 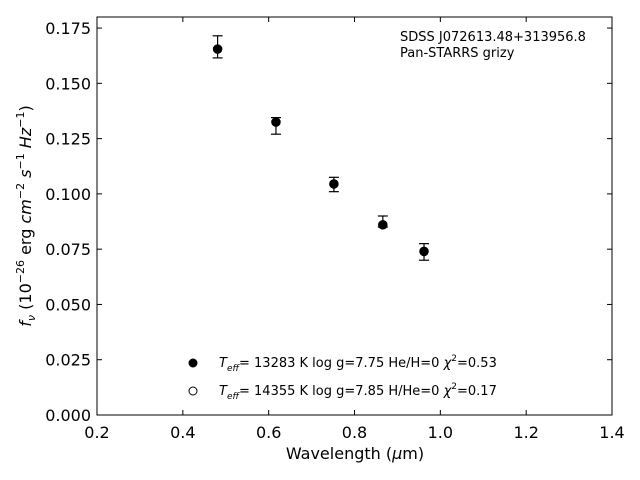 I want to click on y-axis-label: fν (10−26 erg cm−2 s−1 Hz−1), so click(x=26, y=215).